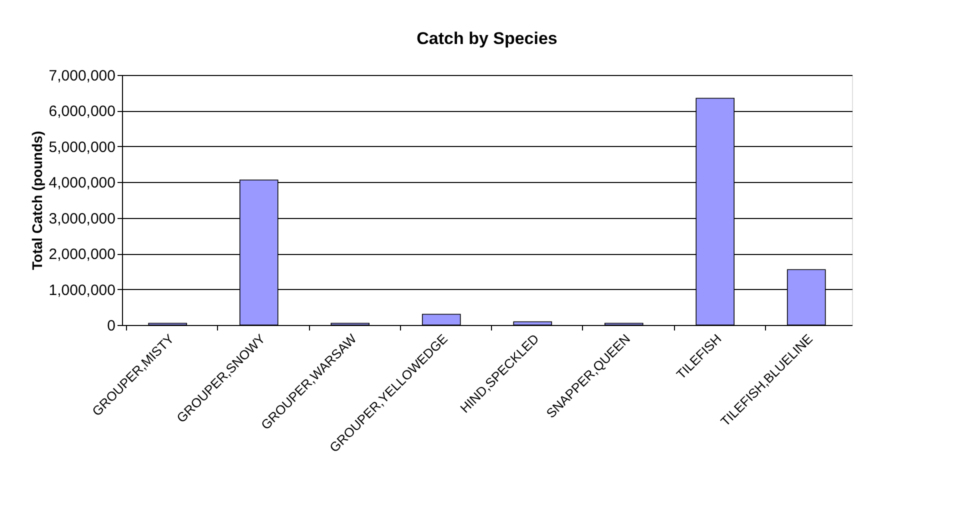  What do you see at coordinates (82, 219) in the screenshot?
I see `y-tick-label: 3,000,000` at bounding box center [82, 219].